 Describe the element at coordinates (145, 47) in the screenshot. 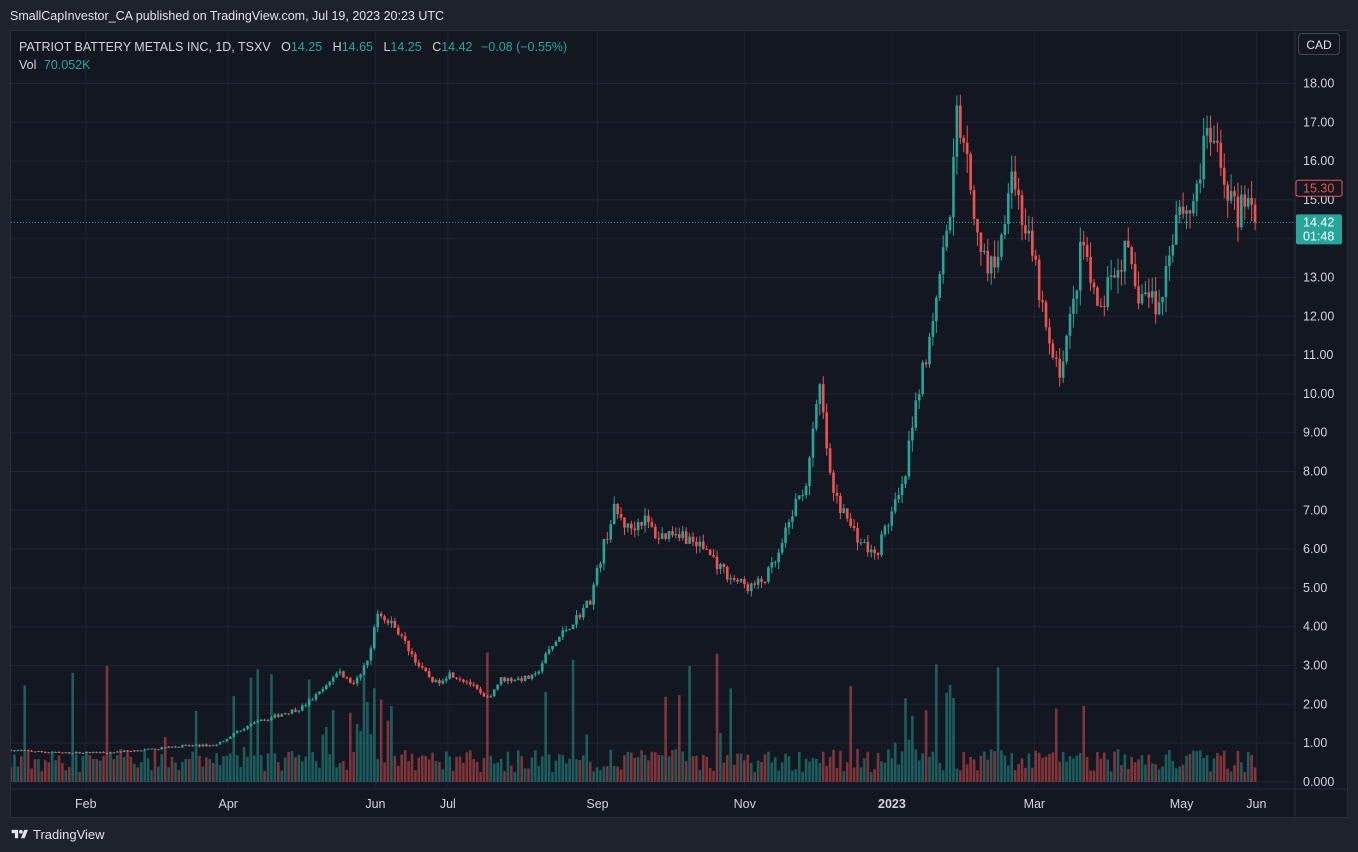

I see `symbol-title: PATRIOT BATTERY METALS INC, 1D, TSXV` at that location.